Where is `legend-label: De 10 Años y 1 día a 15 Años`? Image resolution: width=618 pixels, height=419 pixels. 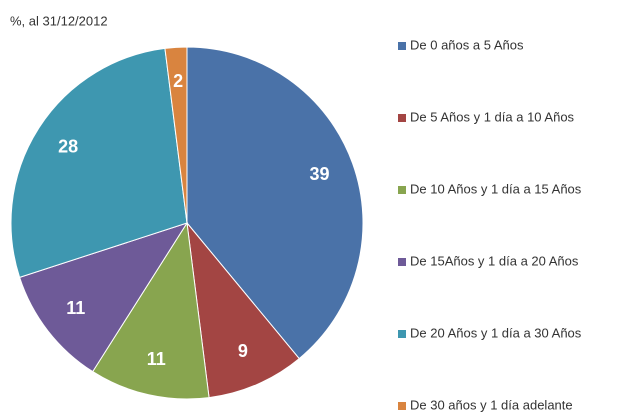
legend-label: De 10 Años y 1 día a 15 Años is located at coordinates (496, 188).